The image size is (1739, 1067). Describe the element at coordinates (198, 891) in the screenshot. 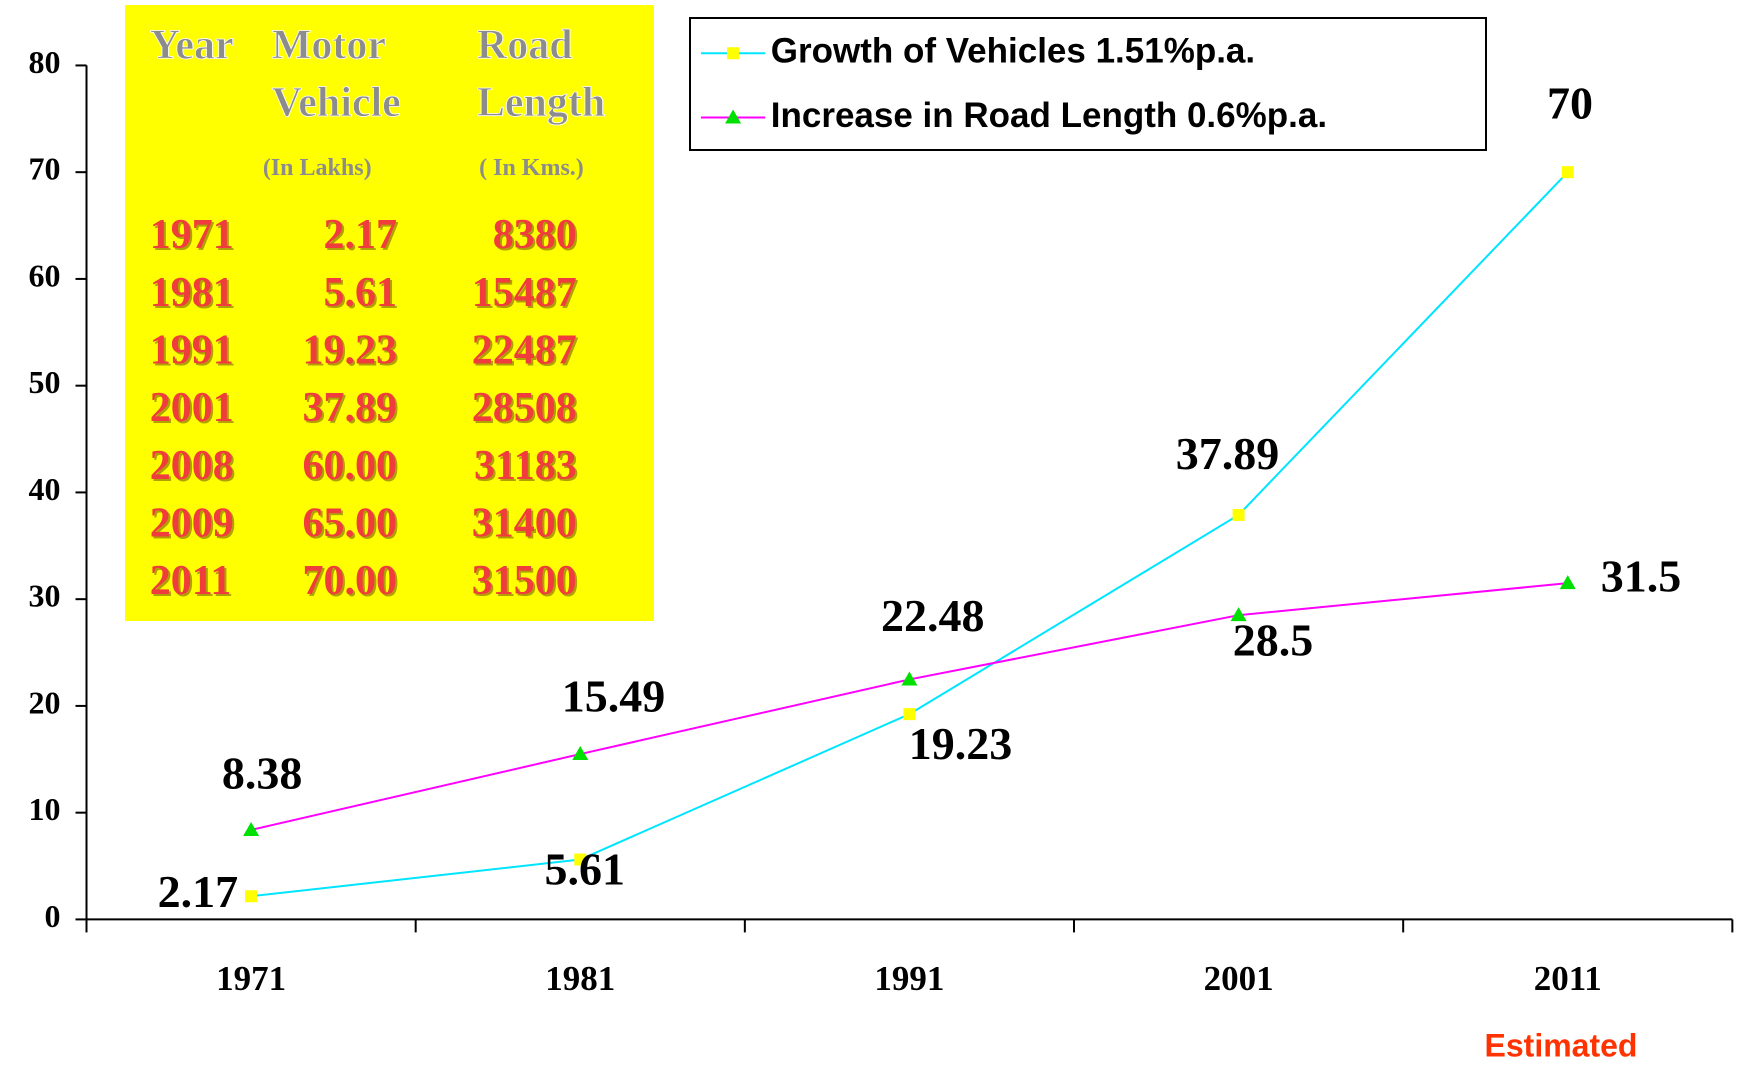

I see `data-label: 2.17` at that location.